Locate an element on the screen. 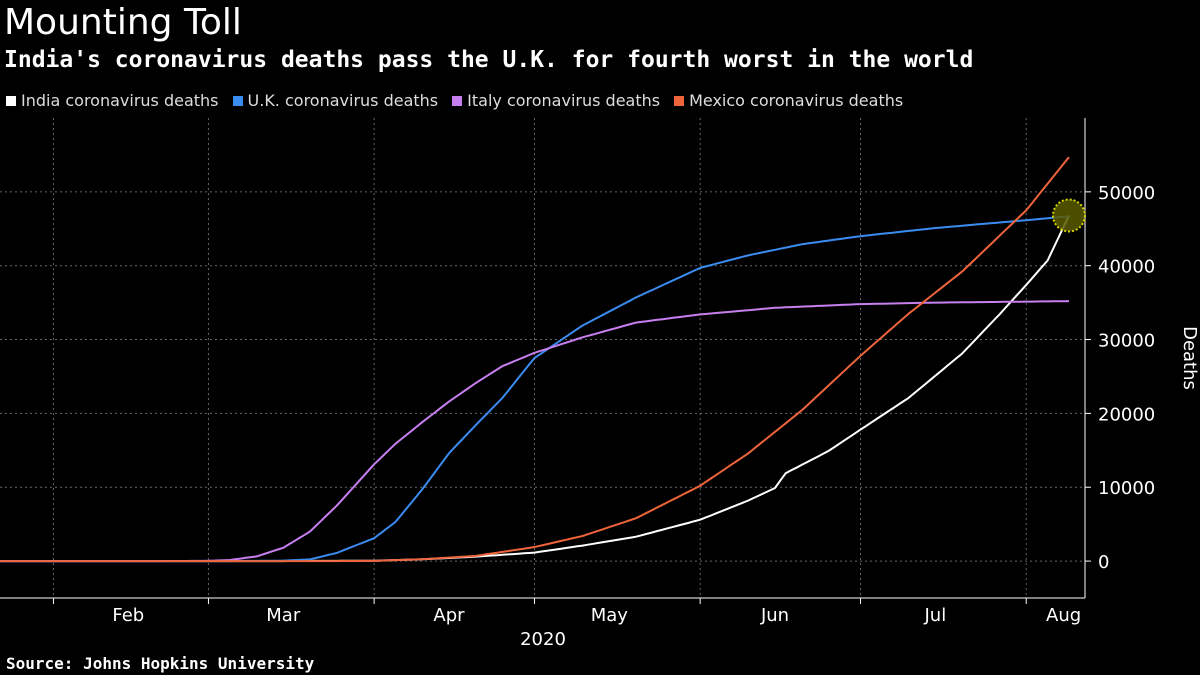  legend-item-mexico: Mexico coronavirus deaths is located at coordinates (788, 101).